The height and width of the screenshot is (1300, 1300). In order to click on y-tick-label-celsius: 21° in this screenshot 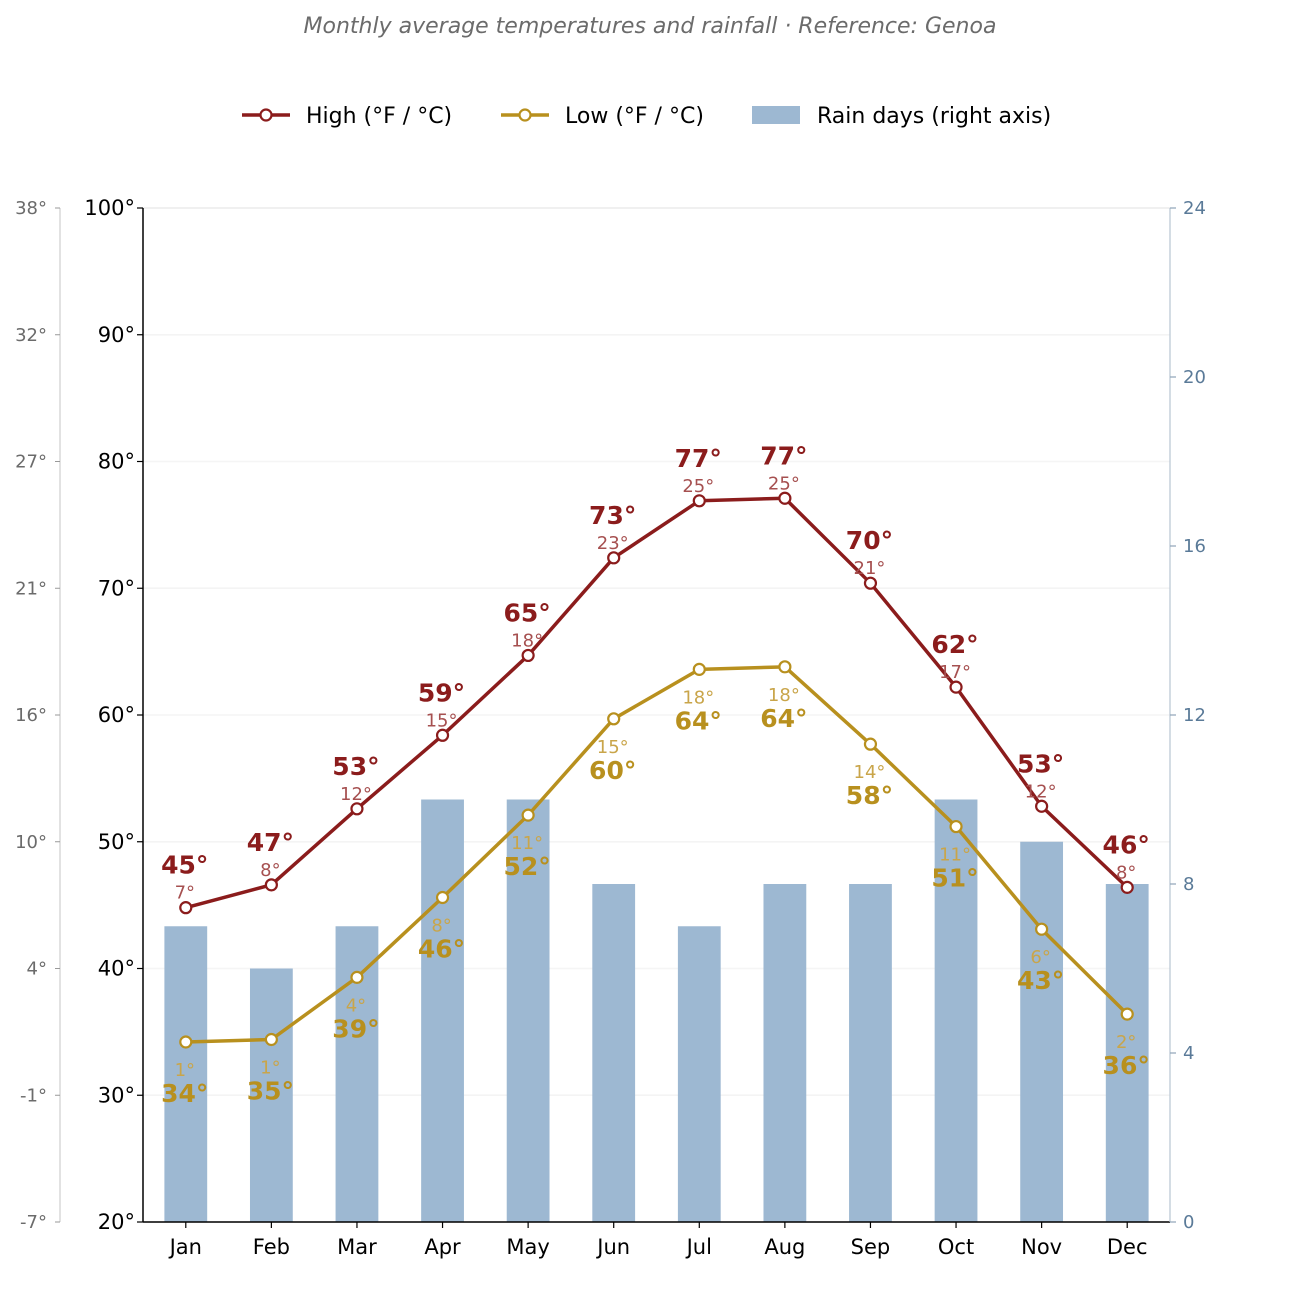, I will do `click(31, 588)`.